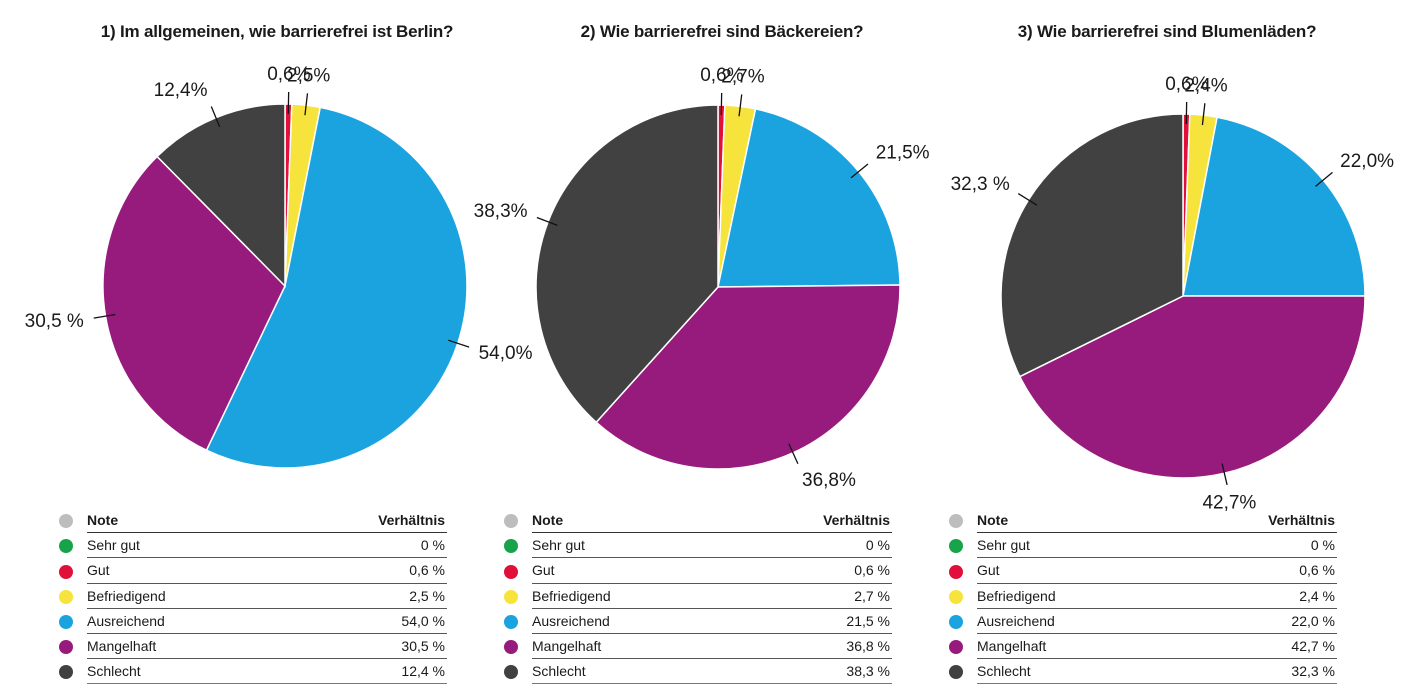 The height and width of the screenshot is (696, 1404). I want to click on legend-row-ausreichend: Ausreichend 22,0 %, so click(1140, 621).